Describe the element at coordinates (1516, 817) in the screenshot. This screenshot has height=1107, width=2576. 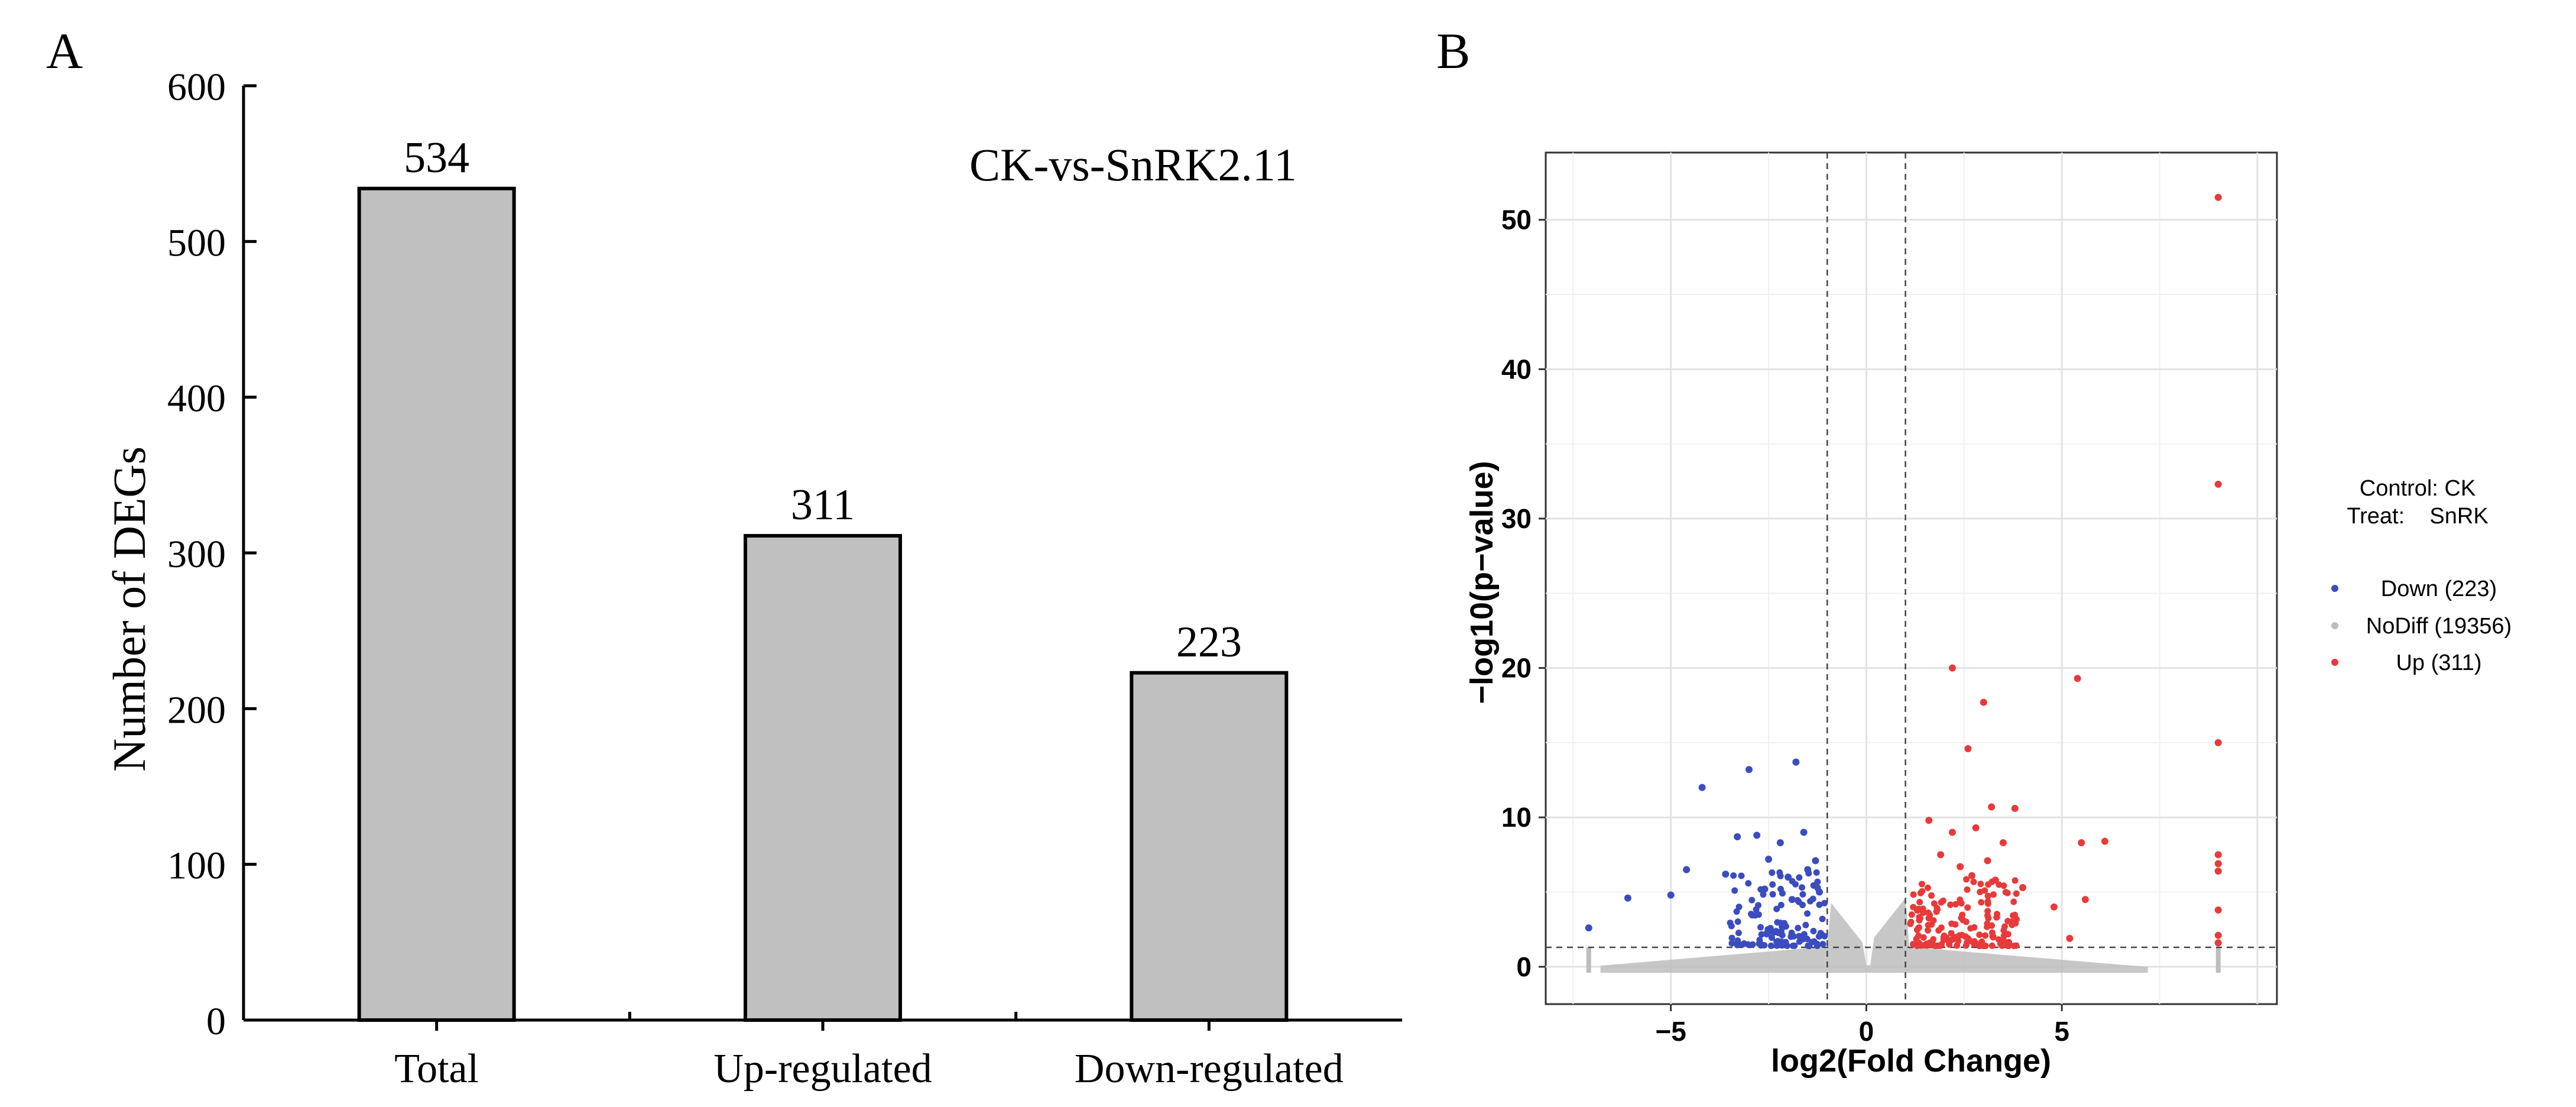
I see `volcano-y-tick-label: 10` at that location.